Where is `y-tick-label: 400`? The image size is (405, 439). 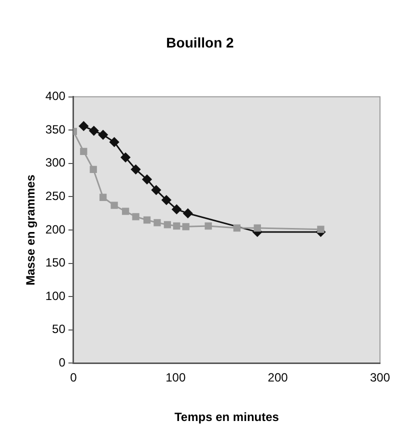
y-tick-label: 400 is located at coordinates (55, 96).